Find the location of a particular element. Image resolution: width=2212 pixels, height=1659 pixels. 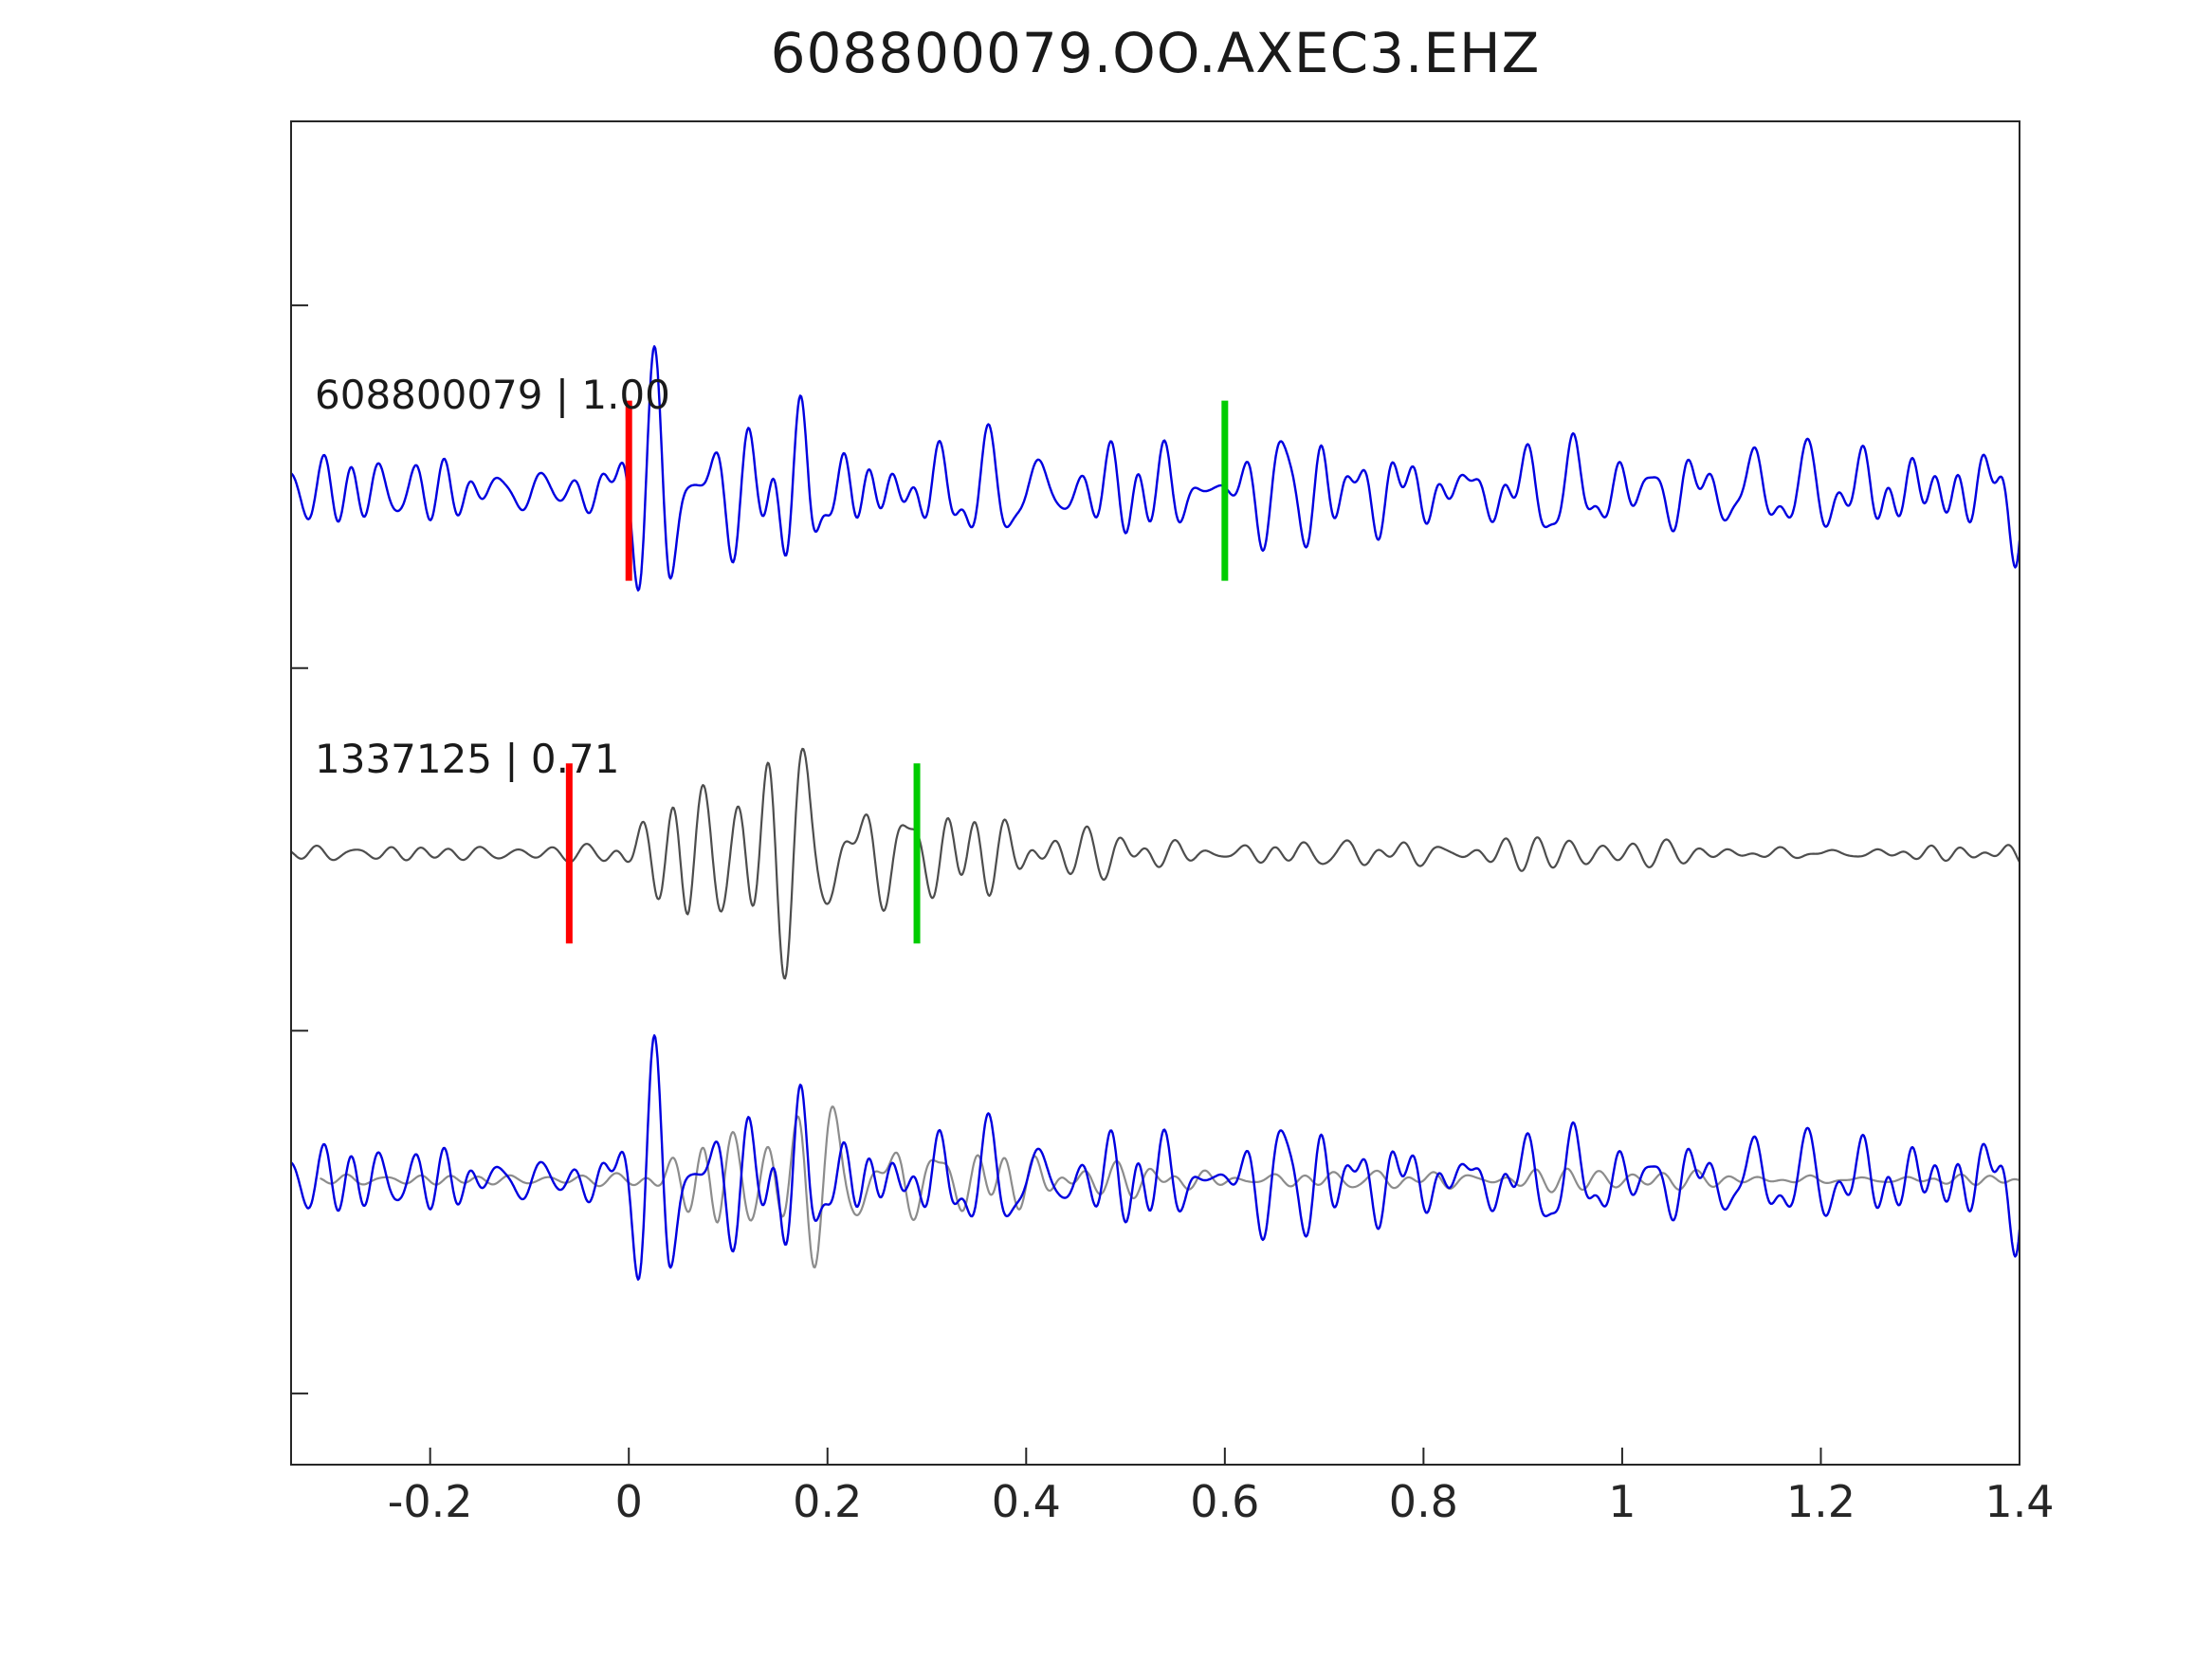

x-tick-label: 1 is located at coordinates (1622, 1501).